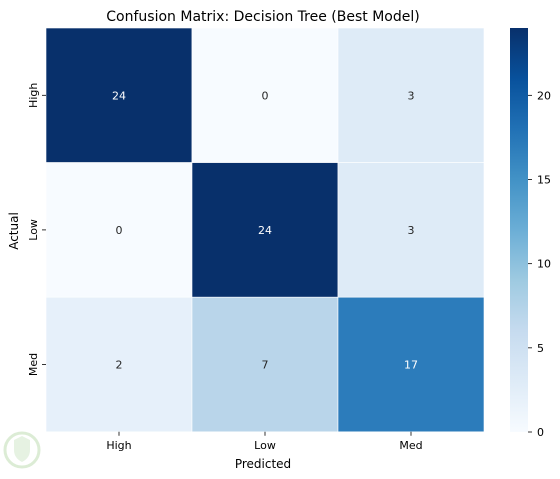 The width and height of the screenshot is (560, 479). I want to click on colorbar-tick-label: 15, so click(544, 180).